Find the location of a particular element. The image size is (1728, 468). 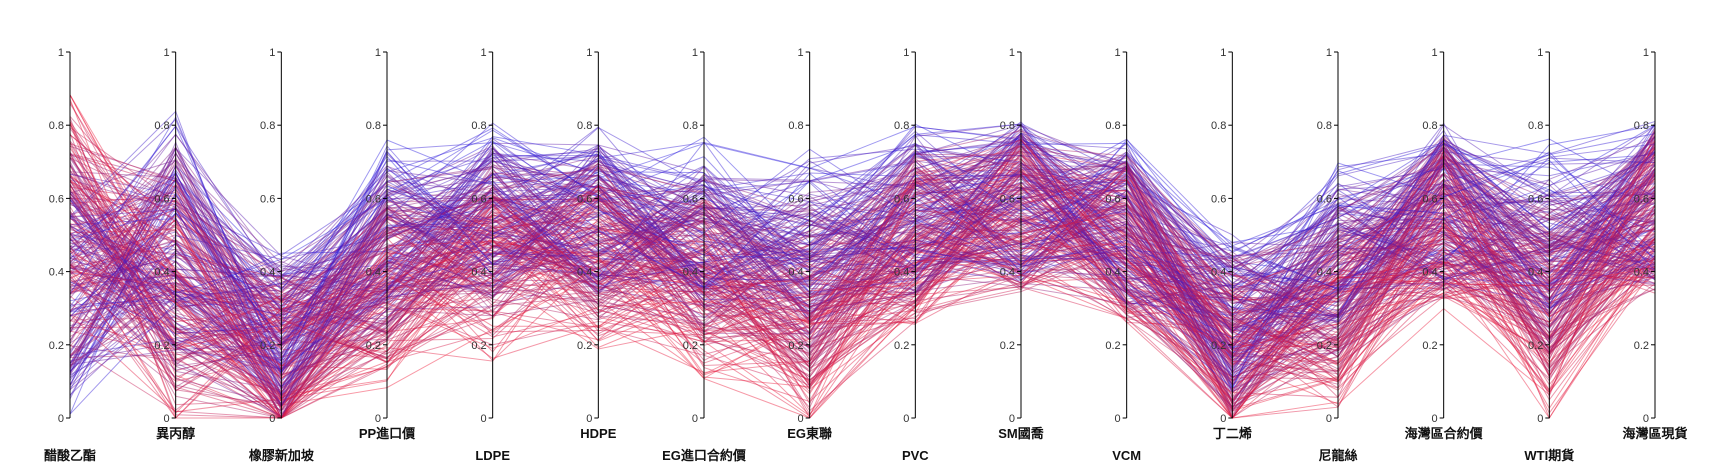

axis-0: 0 0.2 0.4 0.6 0.8 1 醋酸乙酯 is located at coordinates (70, 255).